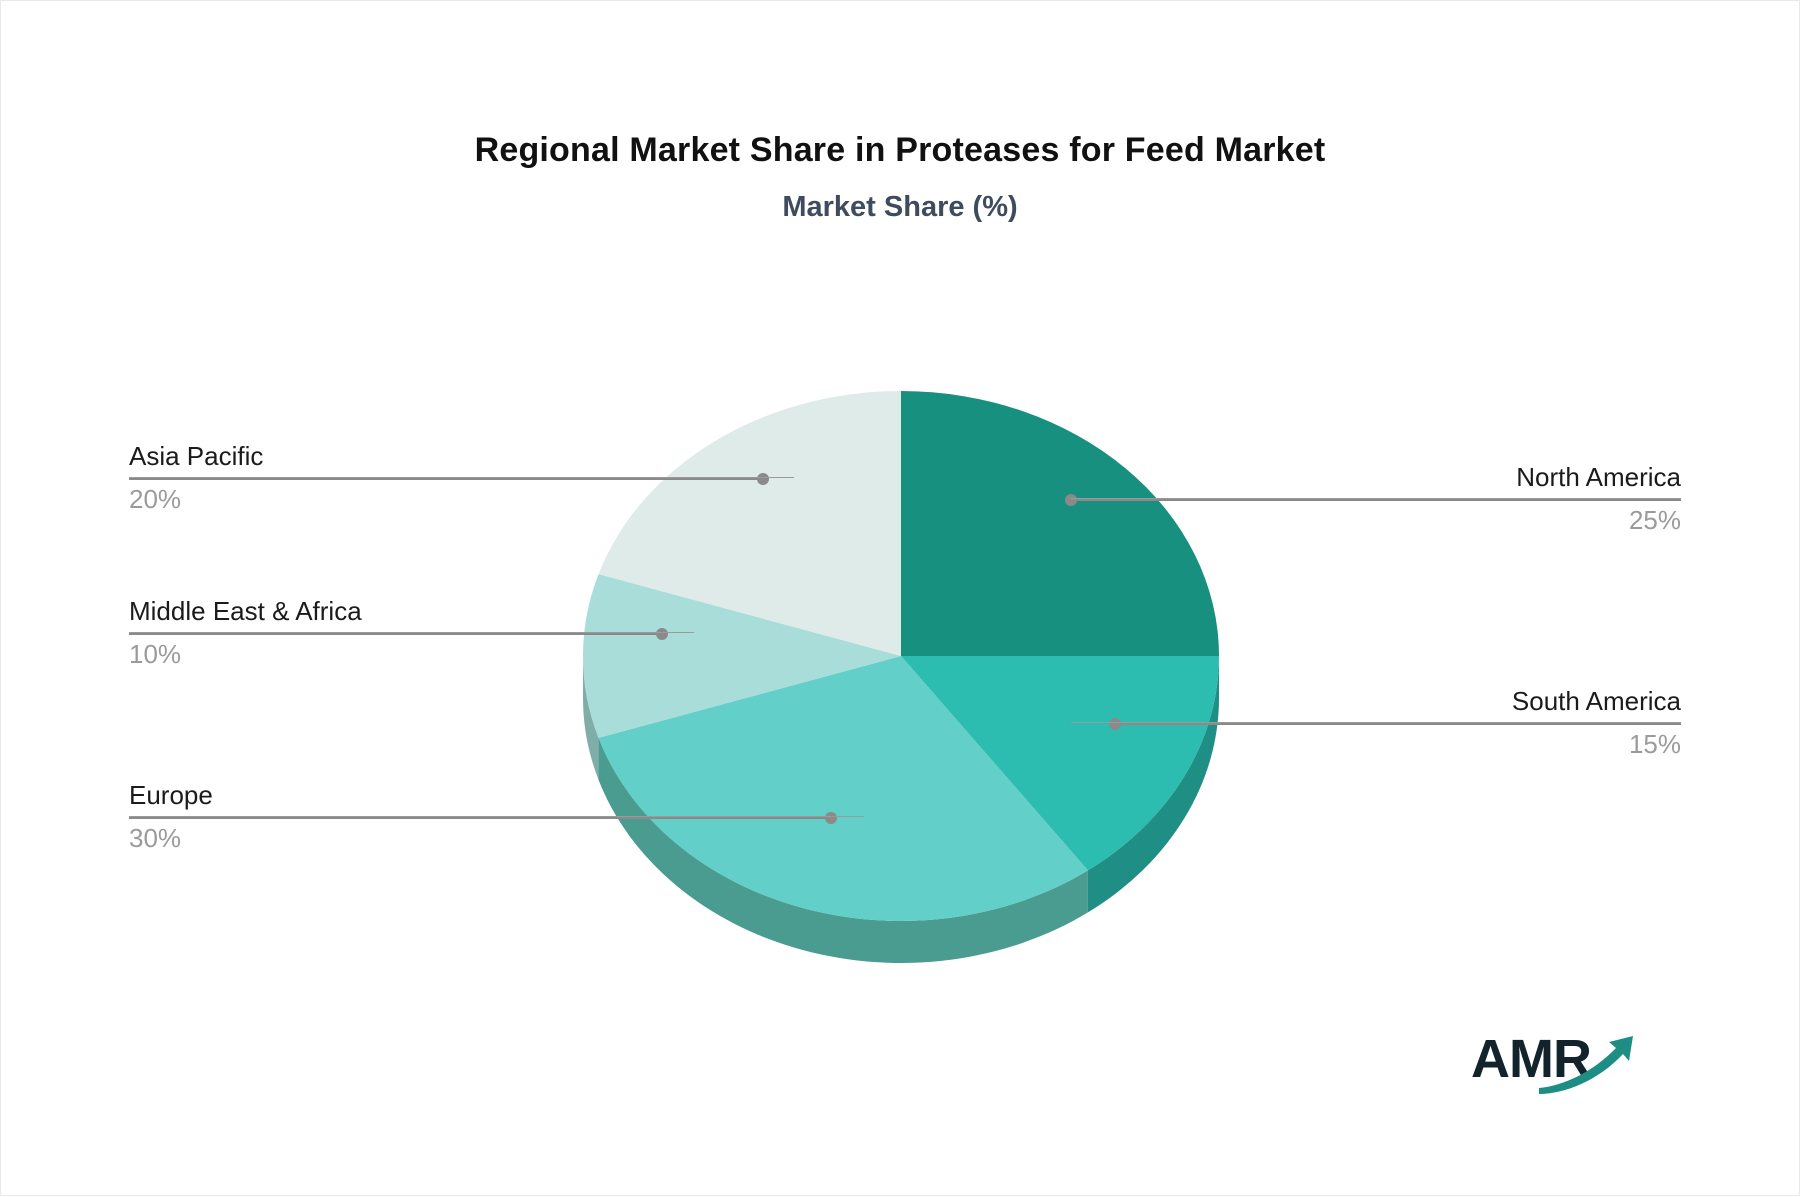 The image size is (1800, 1197). Describe the element at coordinates (196, 456) in the screenshot. I see `callout-label: Asia Pacific` at that location.